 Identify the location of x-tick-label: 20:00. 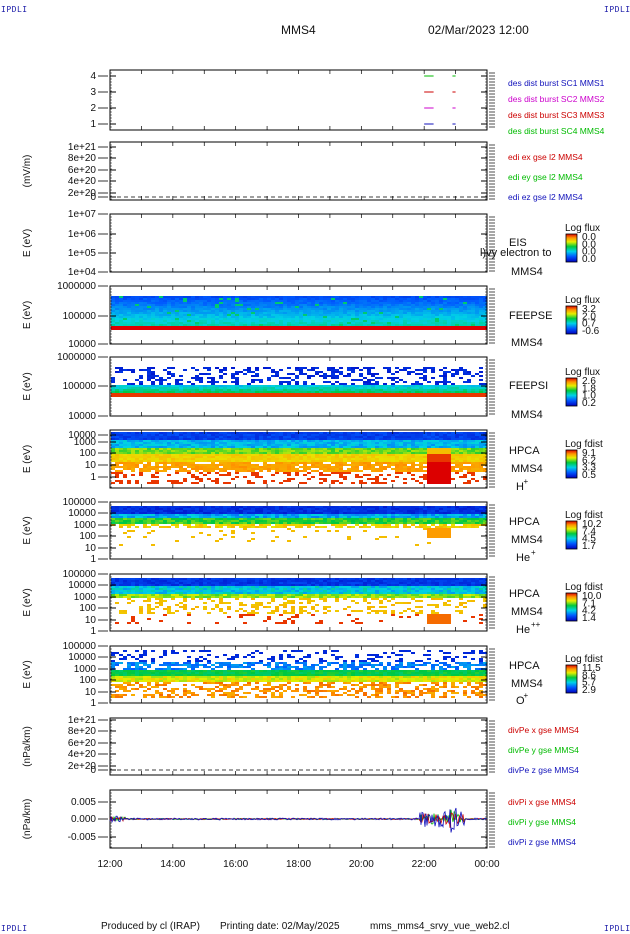
(361, 864).